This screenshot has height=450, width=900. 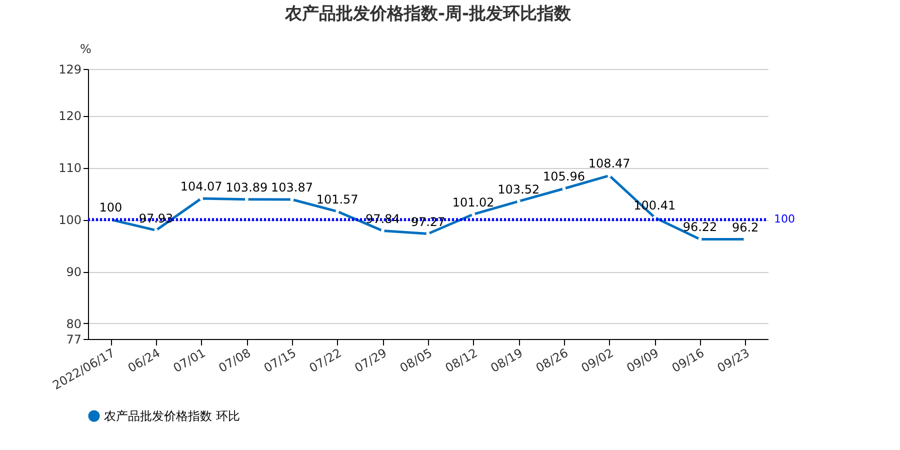 I want to click on y-axis-title: %, so click(x=86, y=49).